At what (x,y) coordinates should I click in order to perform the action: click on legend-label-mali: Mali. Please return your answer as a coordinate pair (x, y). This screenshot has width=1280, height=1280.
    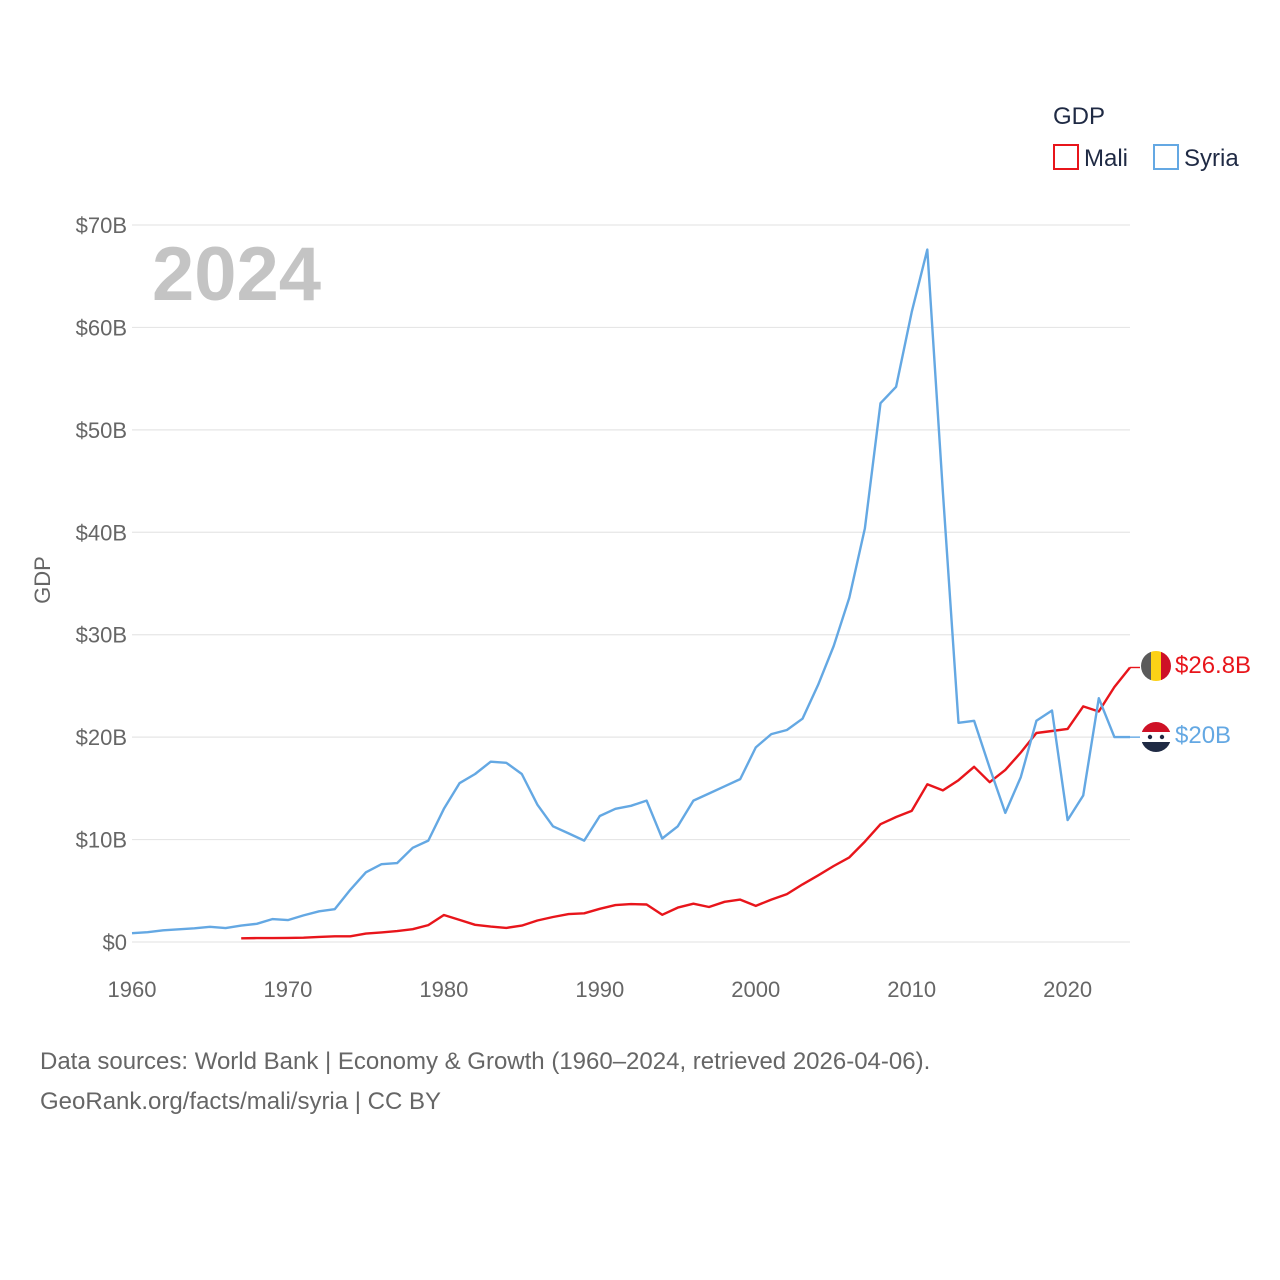
    Looking at the image, I should click on (1106, 158).